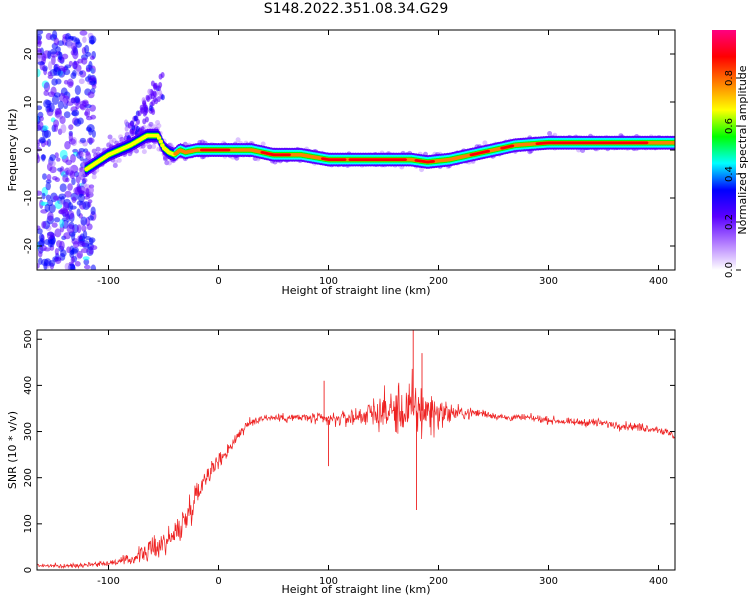 The width and height of the screenshot is (750, 600). Describe the element at coordinates (438, 581) in the screenshot. I see `snr-x-tick-label: 200` at that location.